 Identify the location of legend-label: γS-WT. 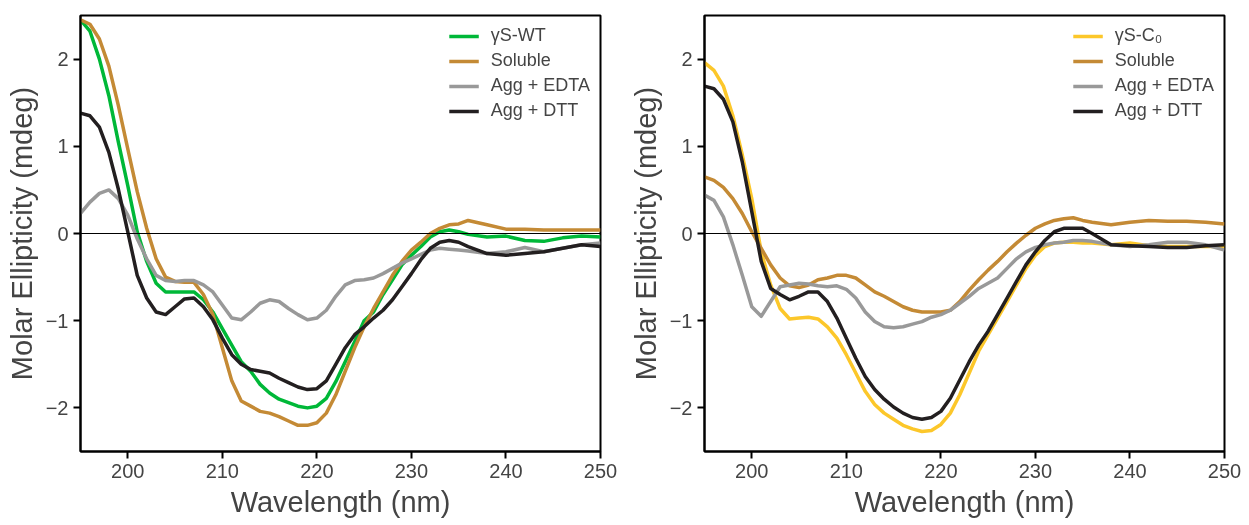
(518, 35).